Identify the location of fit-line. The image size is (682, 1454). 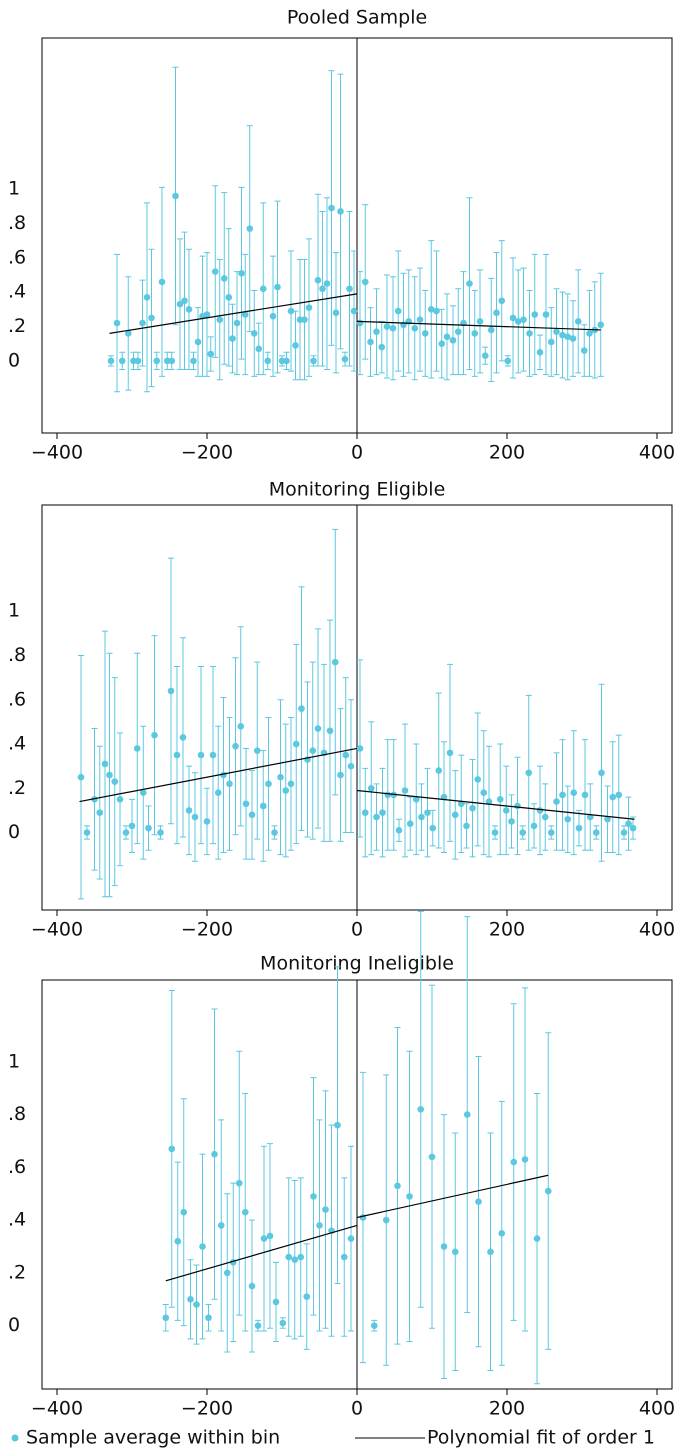
(233, 313).